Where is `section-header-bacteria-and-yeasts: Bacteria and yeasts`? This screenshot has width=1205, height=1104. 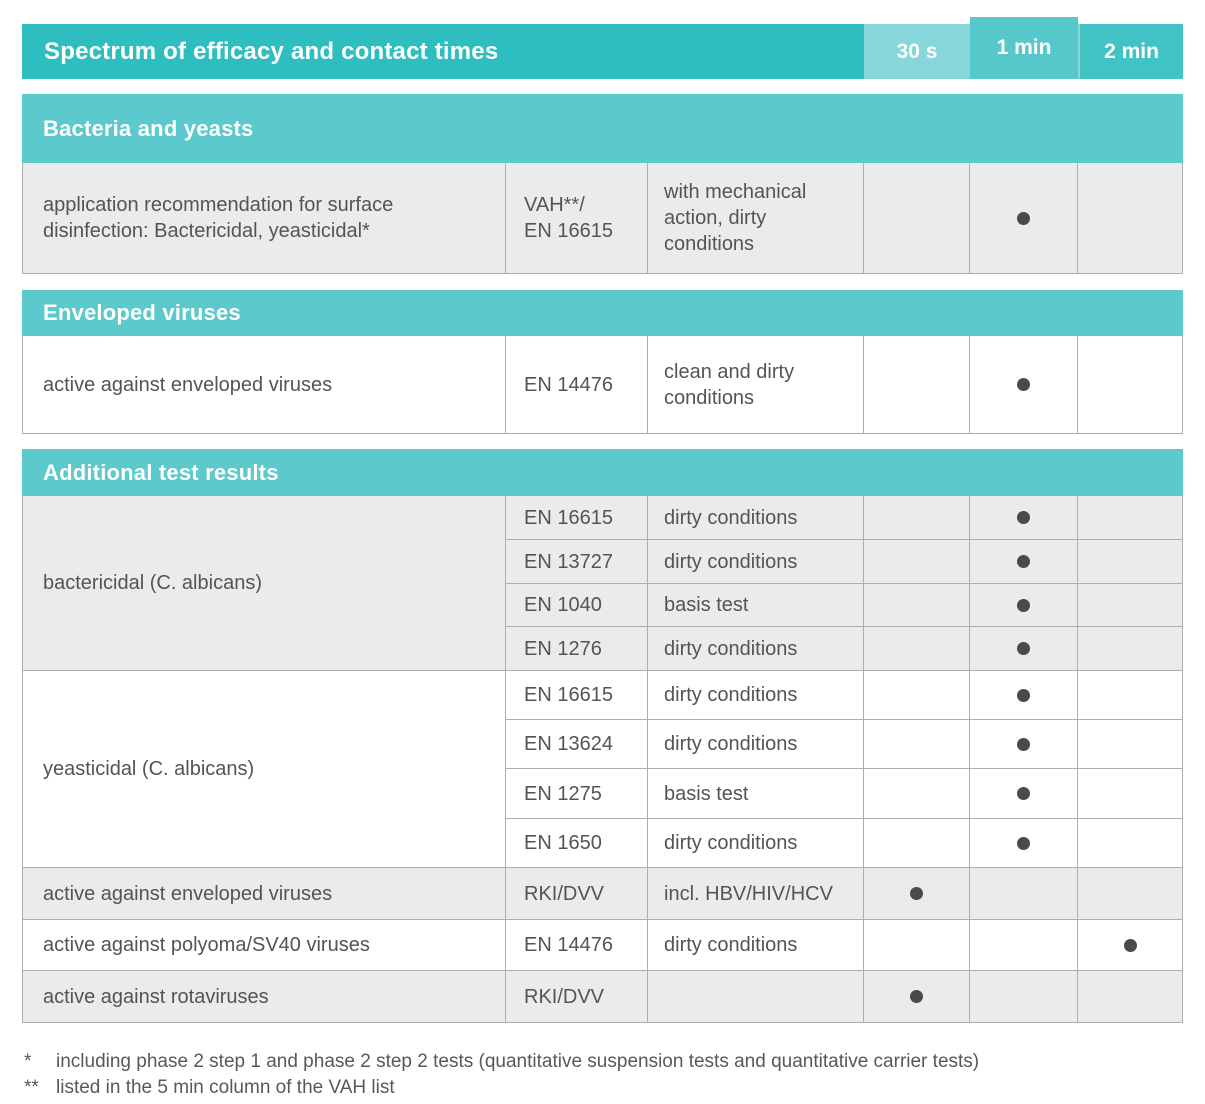 section-header-bacteria-and-yeasts: Bacteria and yeasts is located at coordinates (602, 128).